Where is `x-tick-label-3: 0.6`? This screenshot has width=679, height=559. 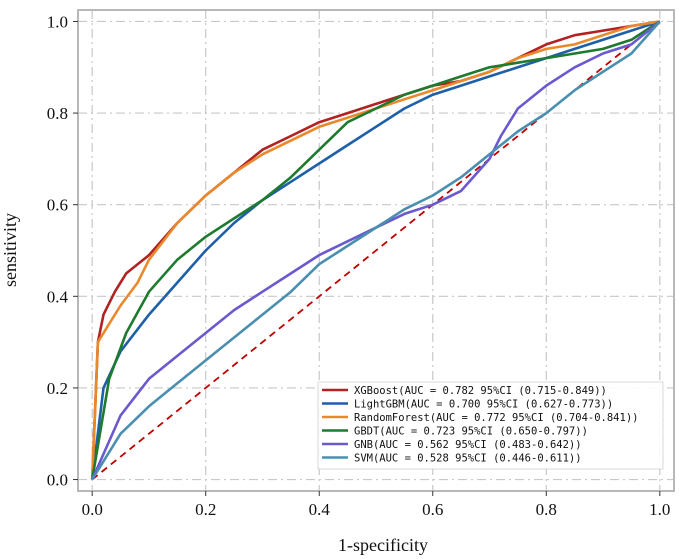
x-tick-label-3: 0.6 is located at coordinates (432, 509).